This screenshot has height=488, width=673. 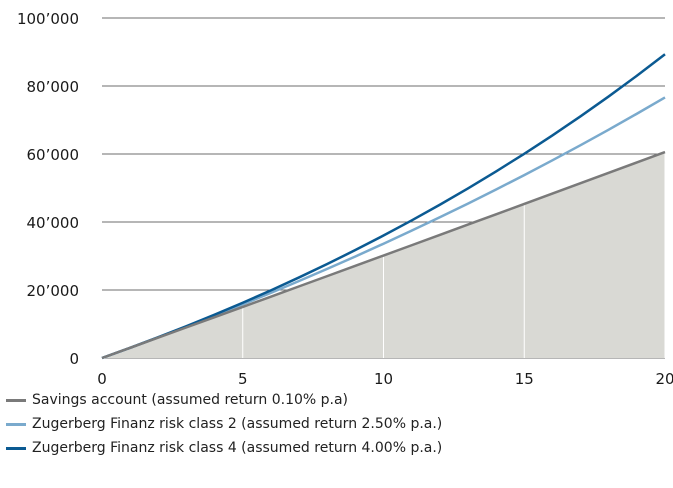 What do you see at coordinates (53, 223) in the screenshot?
I see `y-tick-label-2: 40’000` at bounding box center [53, 223].